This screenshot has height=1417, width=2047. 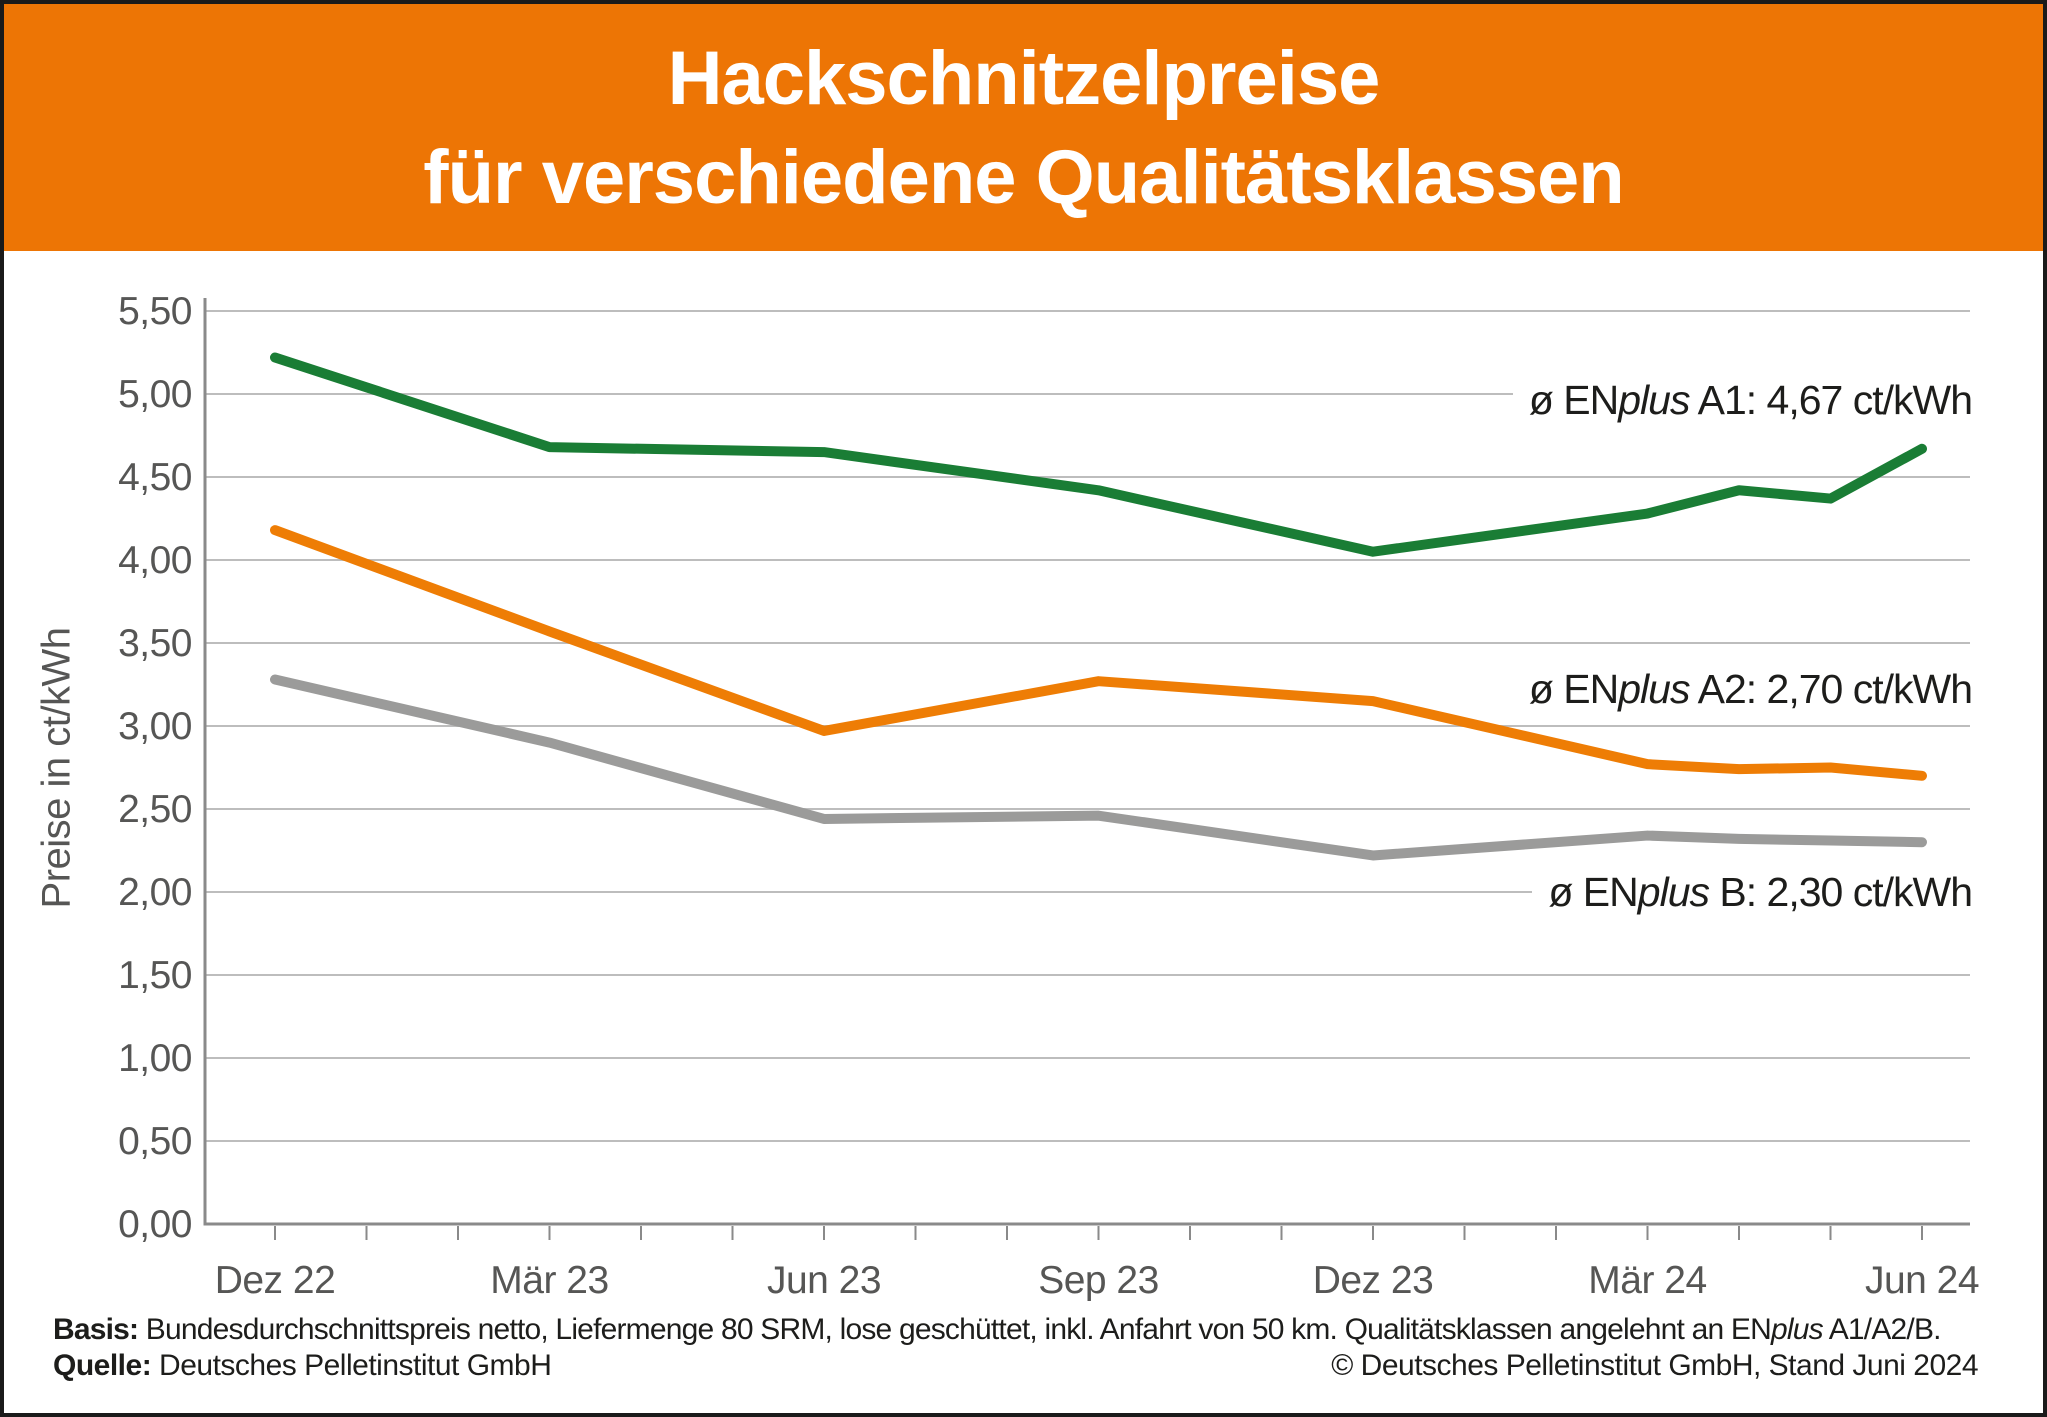 I want to click on y-tick-label: 0,50, so click(x=155, y=1141).